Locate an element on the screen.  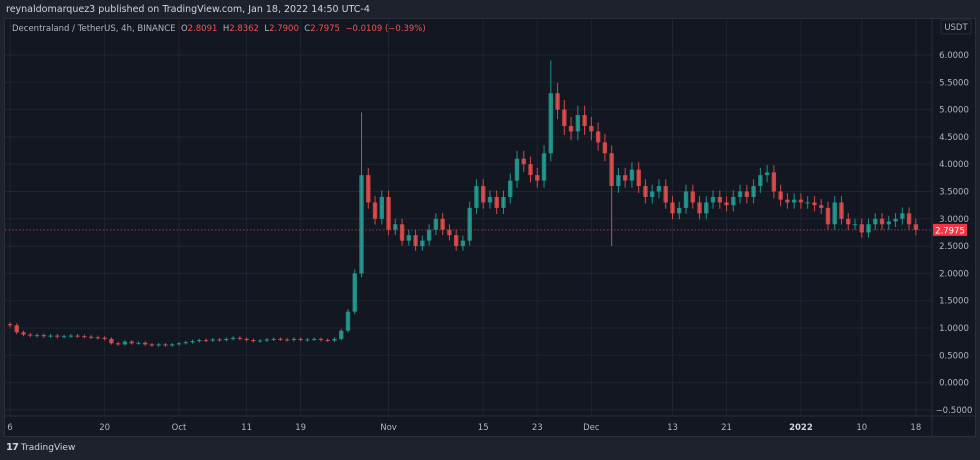
close-label: C is located at coordinates (307, 29).